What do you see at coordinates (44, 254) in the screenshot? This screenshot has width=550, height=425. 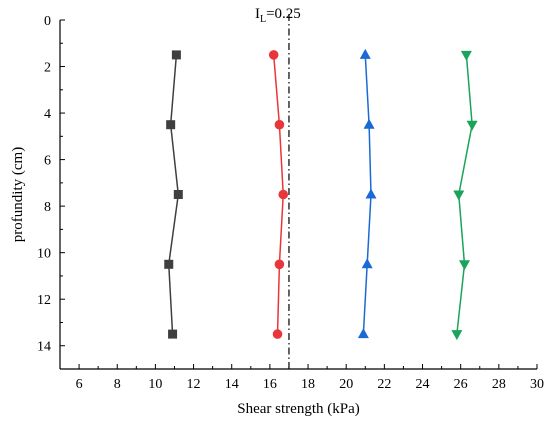 I see `y-tick-label: 10` at bounding box center [44, 254].